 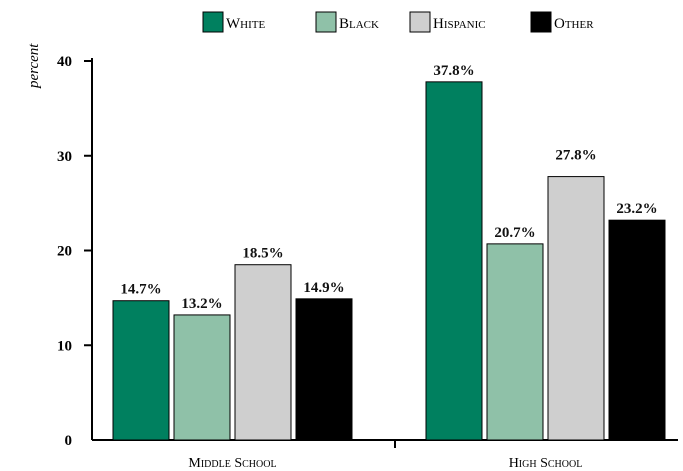 I want to click on x-tick-label-high-school: High School, so click(x=546, y=463).